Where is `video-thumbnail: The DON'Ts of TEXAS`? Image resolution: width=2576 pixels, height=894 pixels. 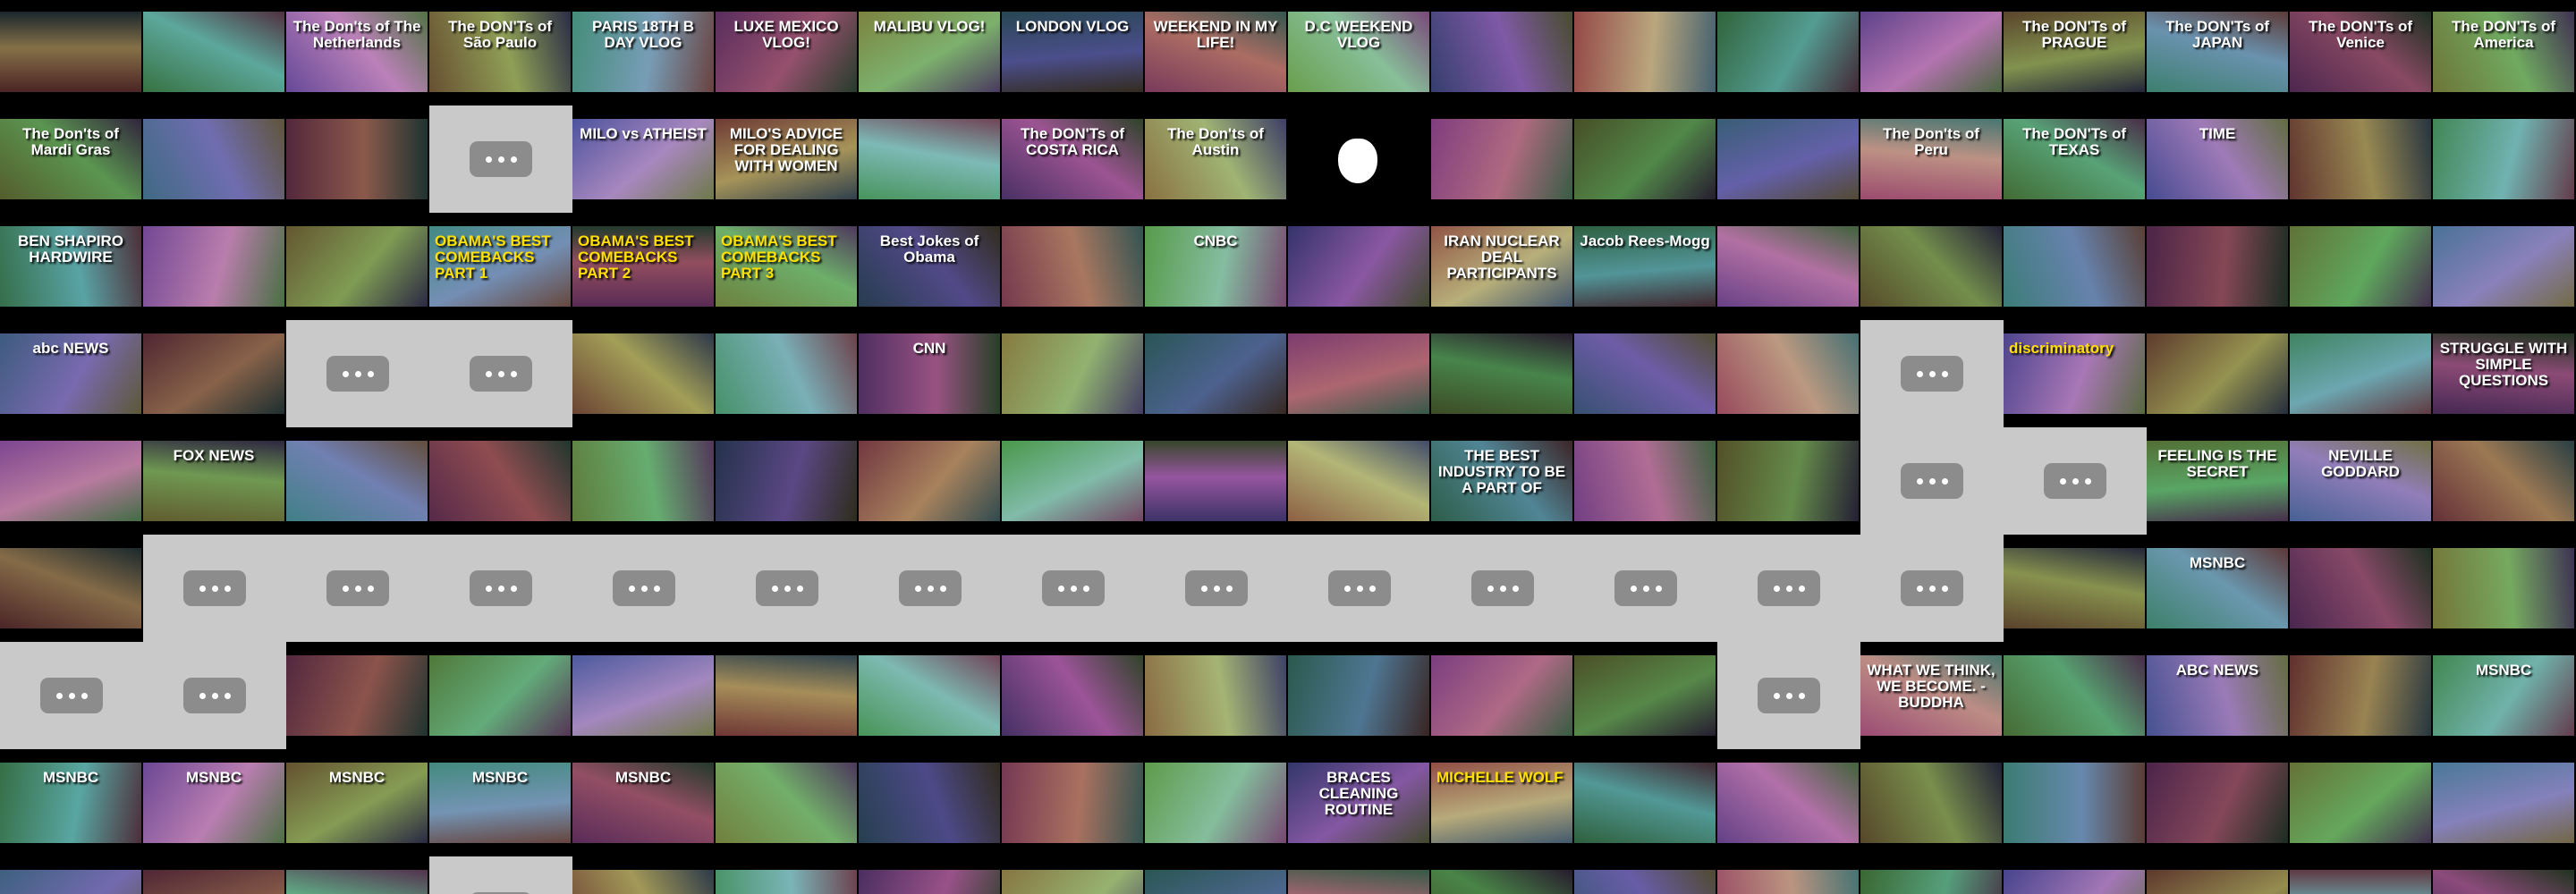 video-thumbnail: The DON'Ts of TEXAS is located at coordinates (2074, 159).